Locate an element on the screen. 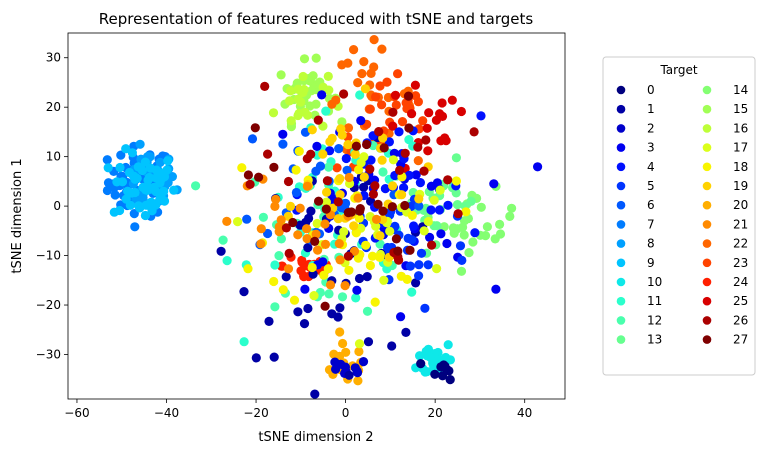  x-tick-label: −20 is located at coordinates (255, 413).